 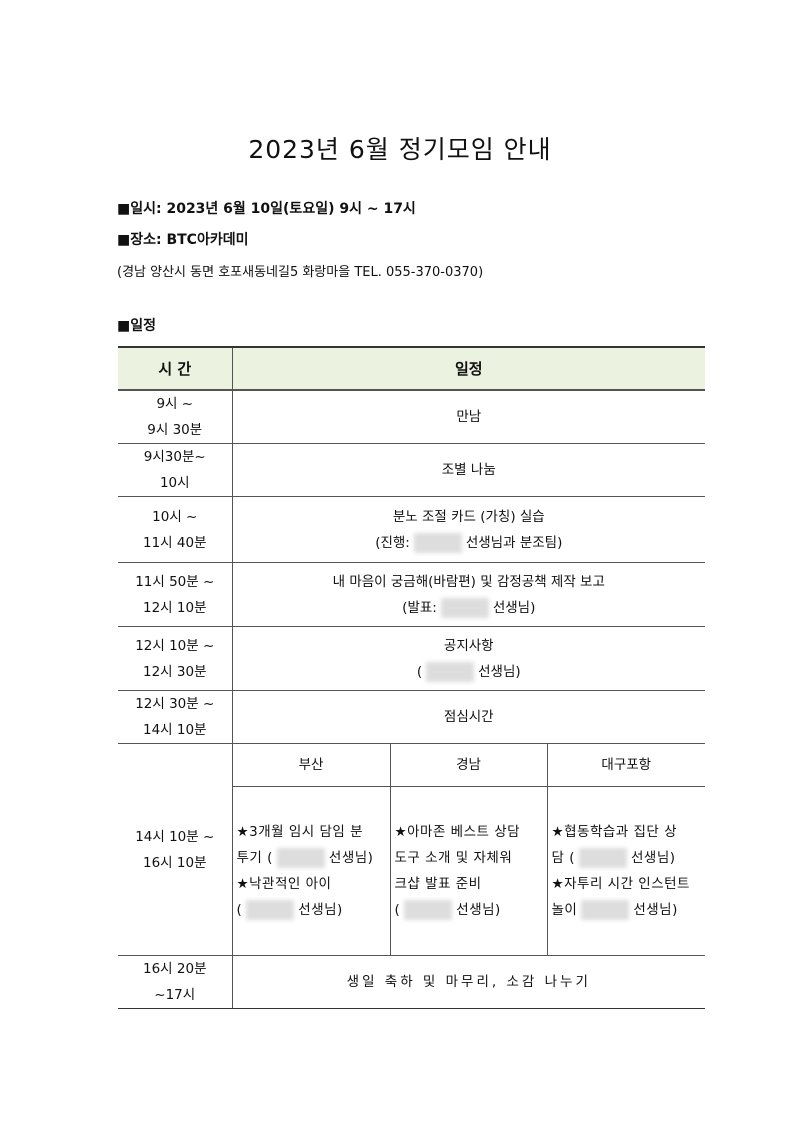 I want to click on time-line: ~17시, so click(x=175, y=995).